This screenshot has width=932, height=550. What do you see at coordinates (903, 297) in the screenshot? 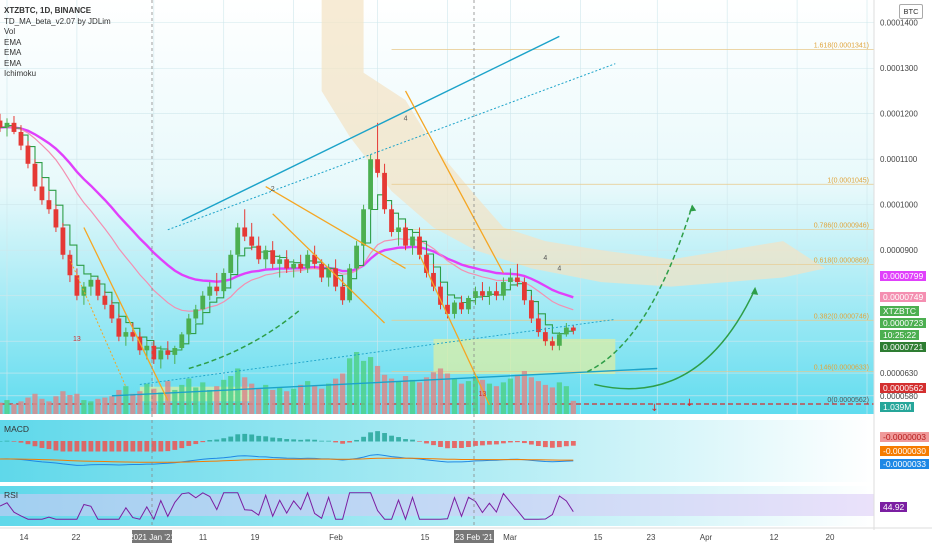
I see `price-tag-1: 0.0000749` at bounding box center [903, 297].